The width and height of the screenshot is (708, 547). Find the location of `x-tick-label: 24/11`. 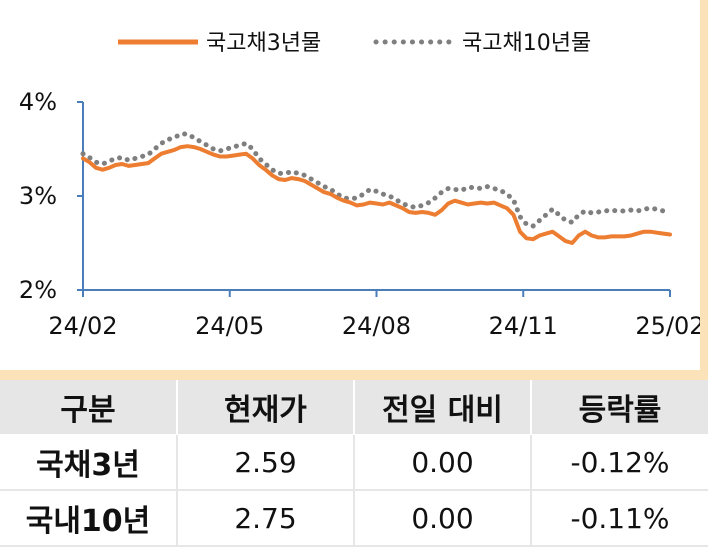

x-tick-label: 24/11 is located at coordinates (523, 326).